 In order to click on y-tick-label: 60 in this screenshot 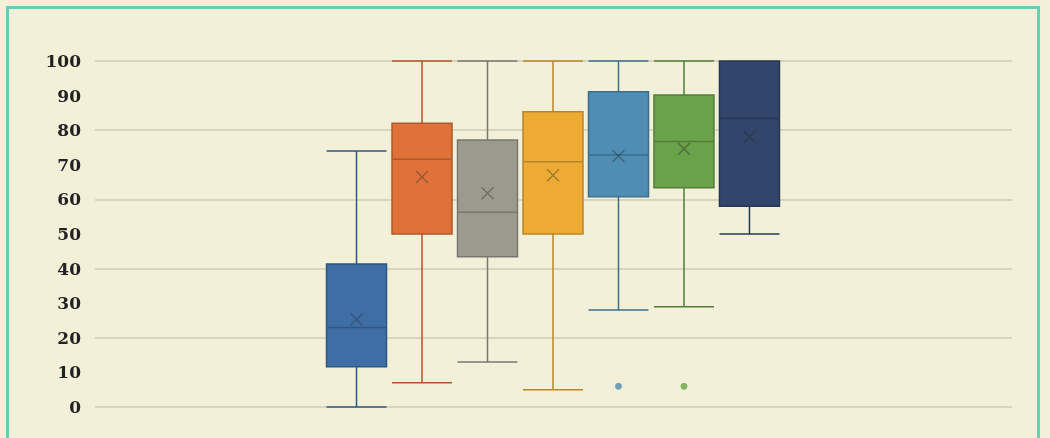, I will do `click(69, 199)`.